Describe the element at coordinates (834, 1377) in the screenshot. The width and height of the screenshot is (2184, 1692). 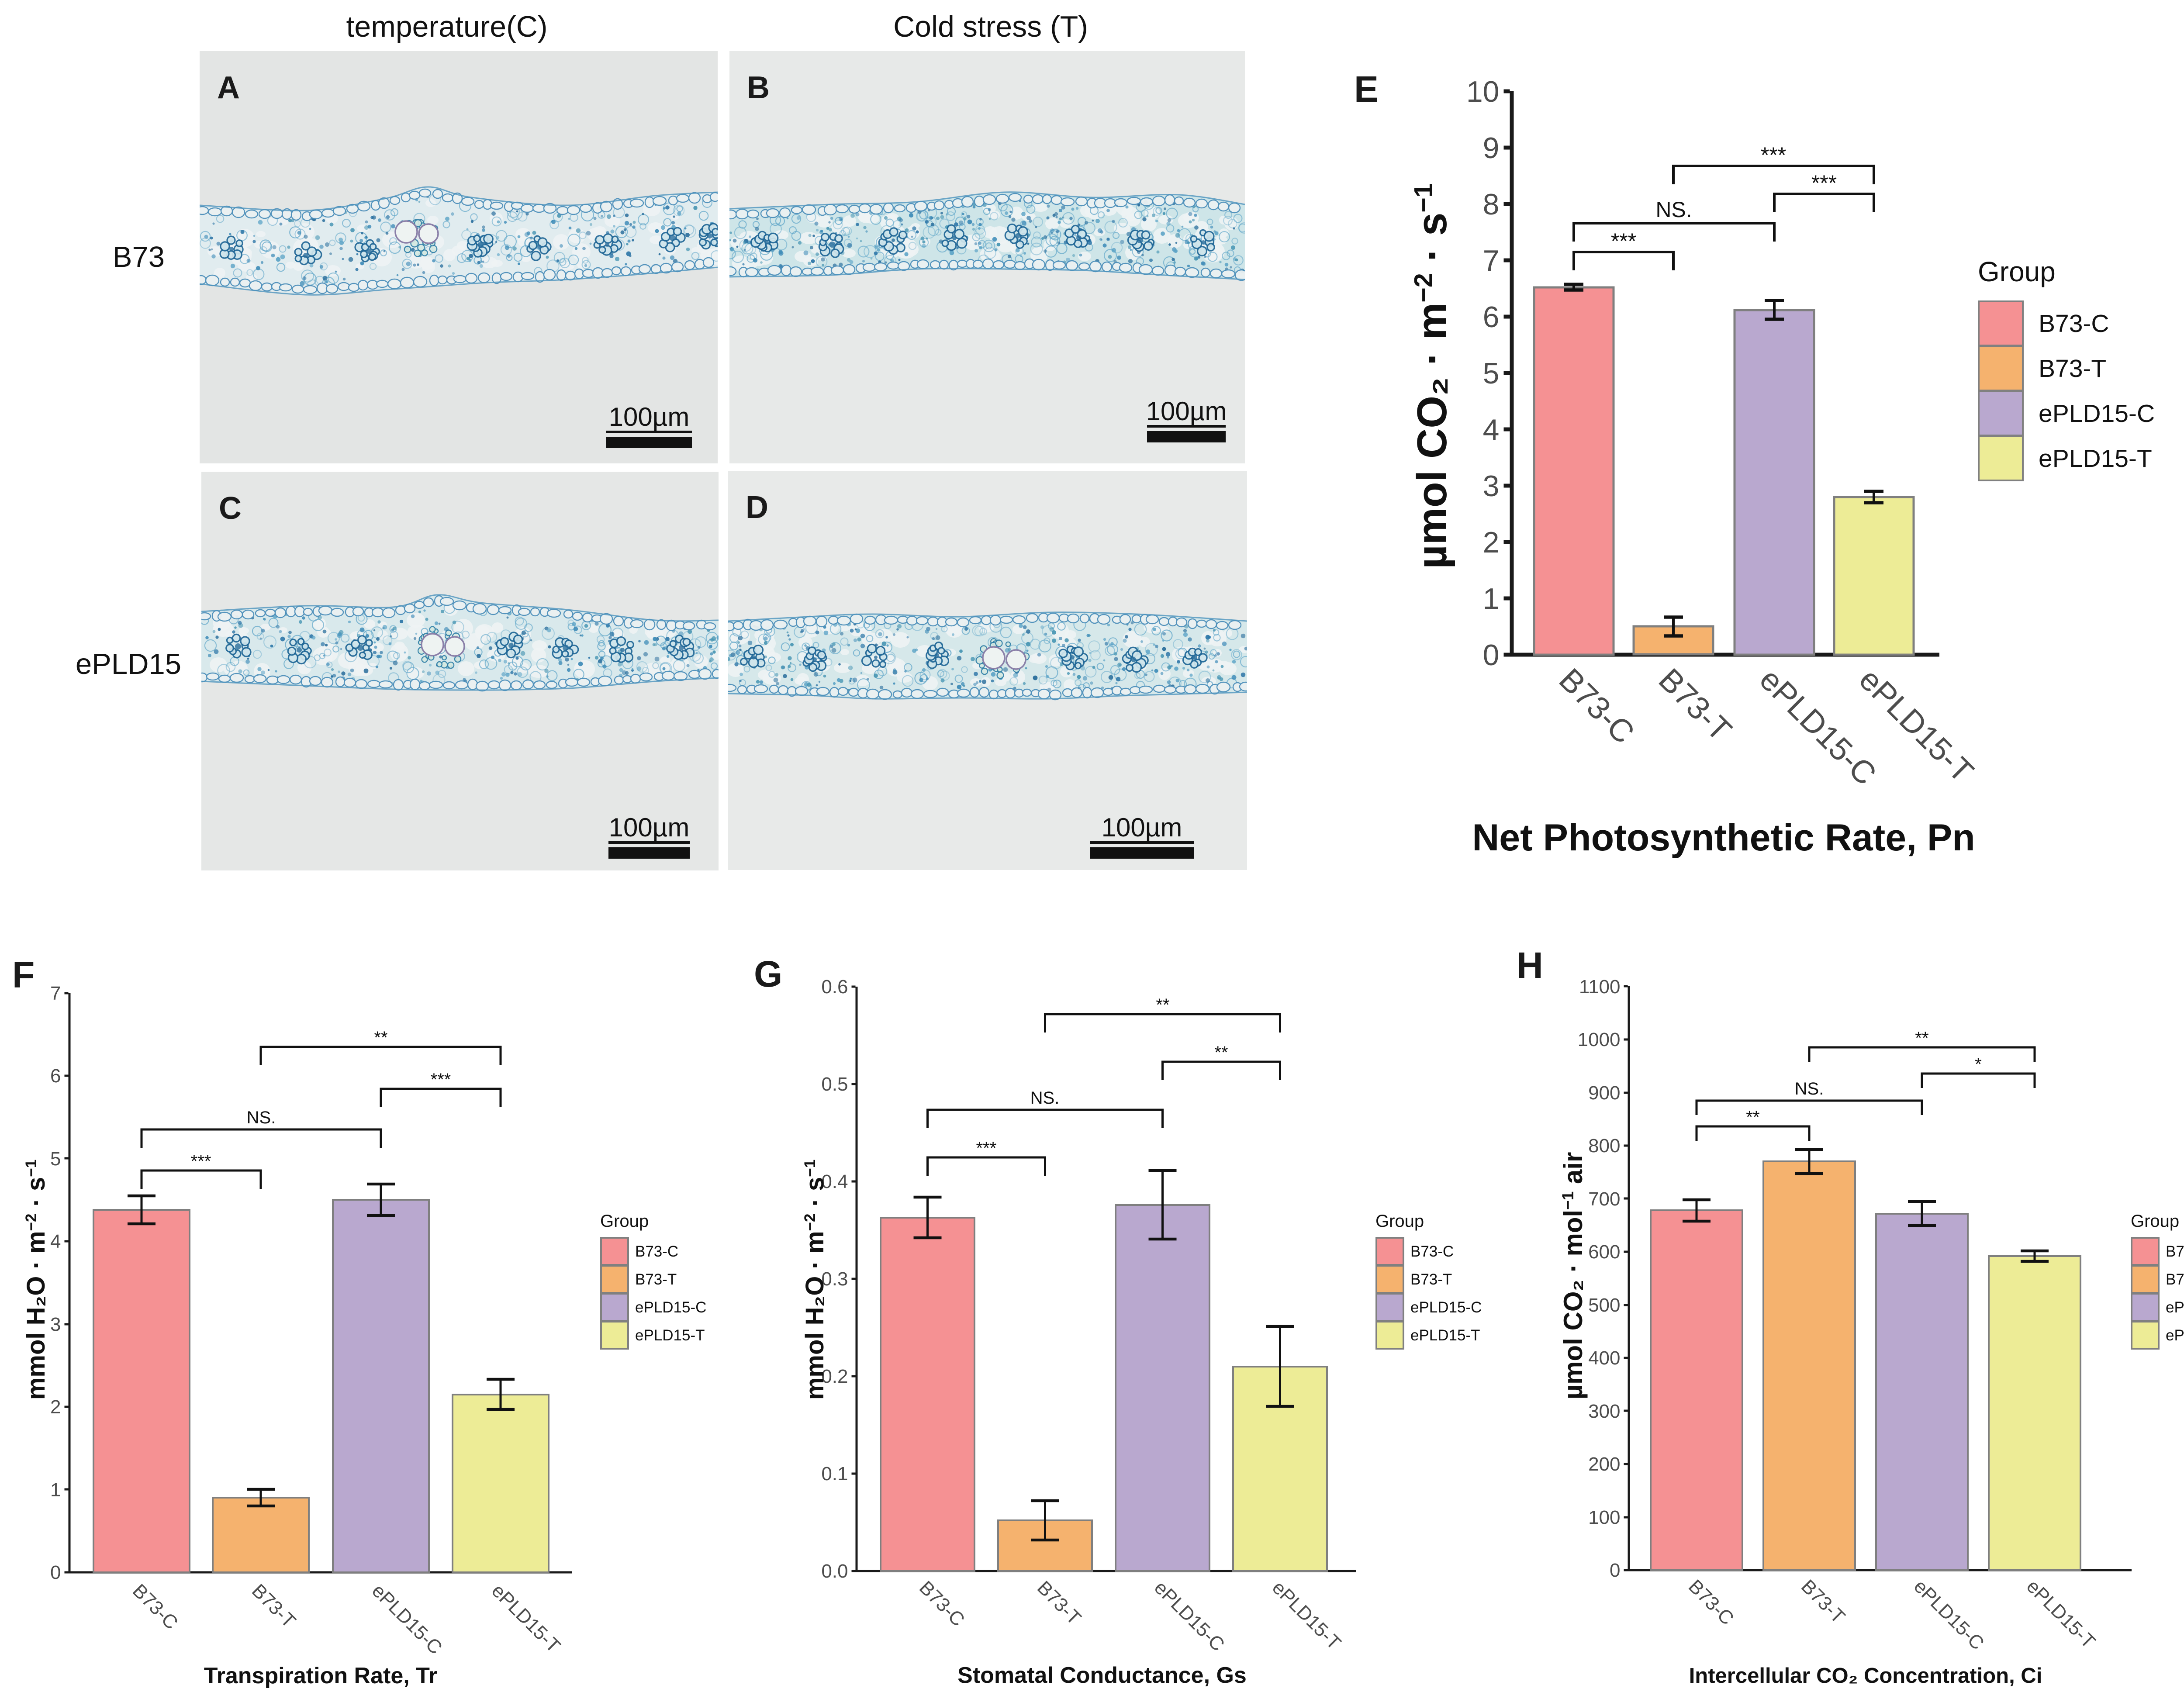
I see `svg-text: 0.2` at that location.